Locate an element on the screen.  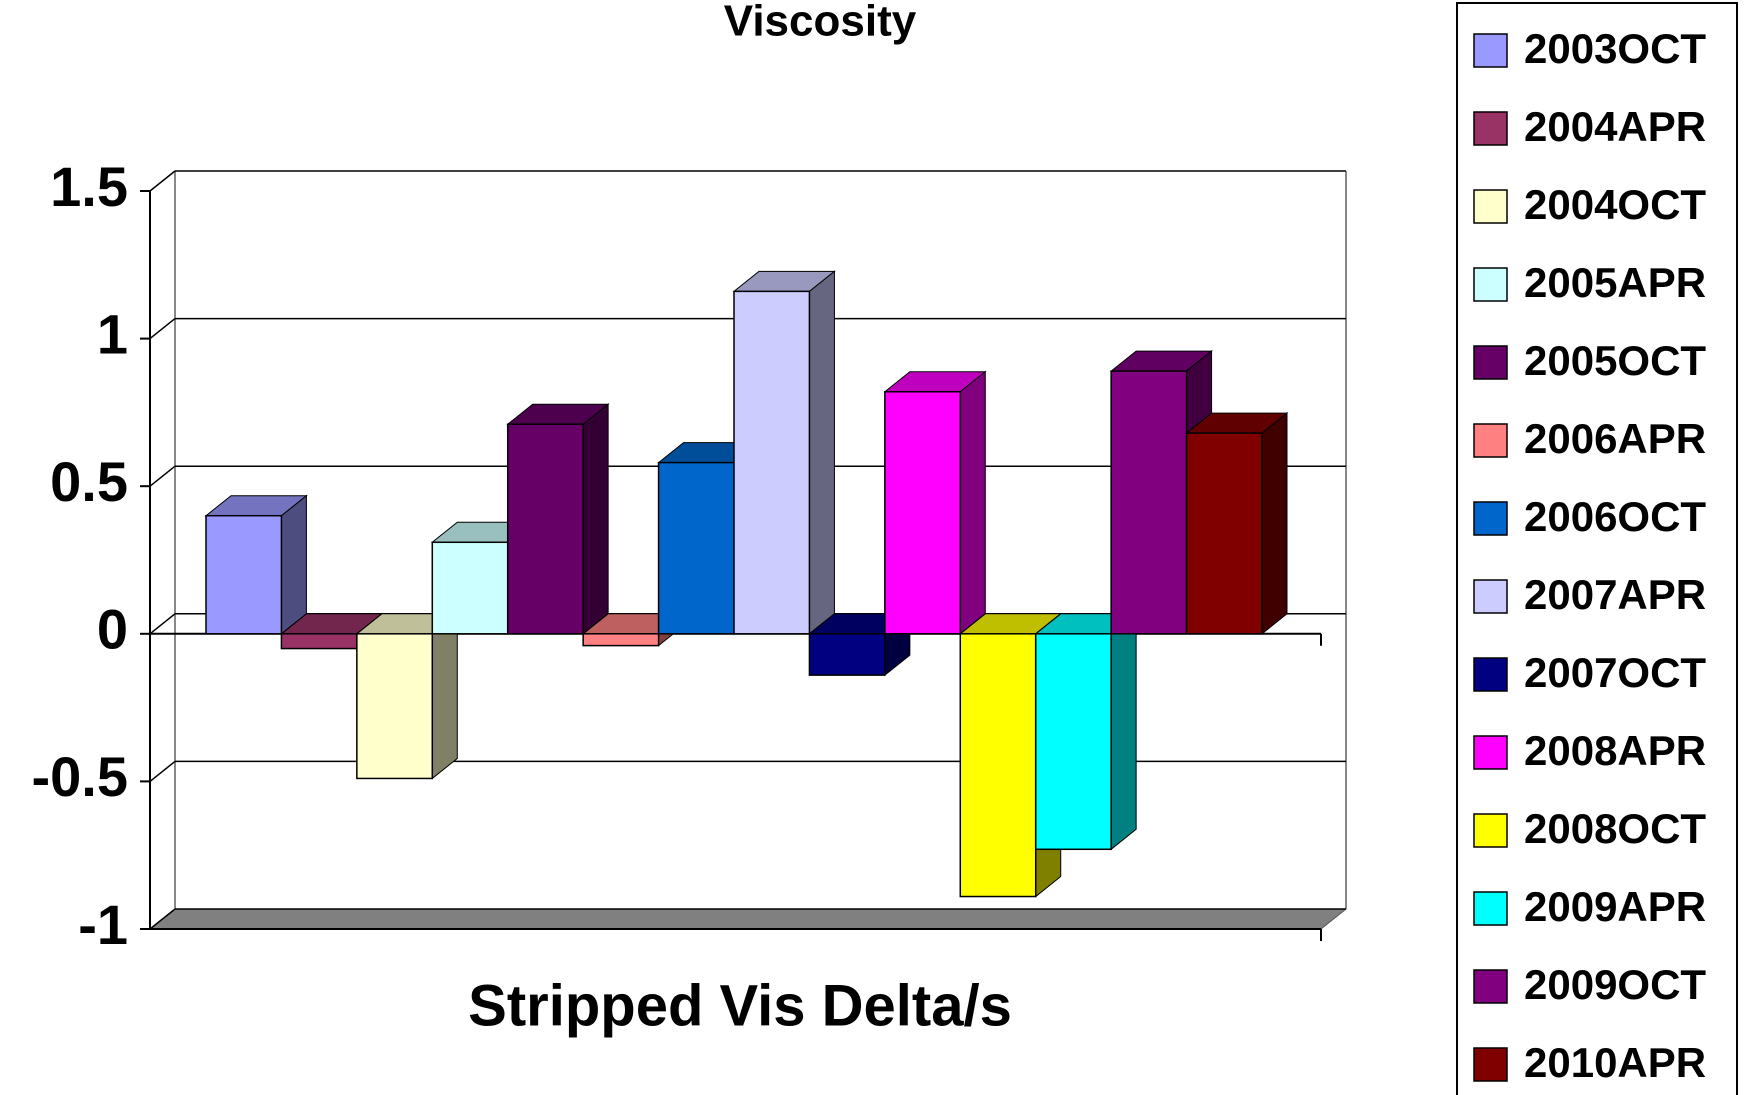
y-tick-label: 0.5 is located at coordinates (89, 481).